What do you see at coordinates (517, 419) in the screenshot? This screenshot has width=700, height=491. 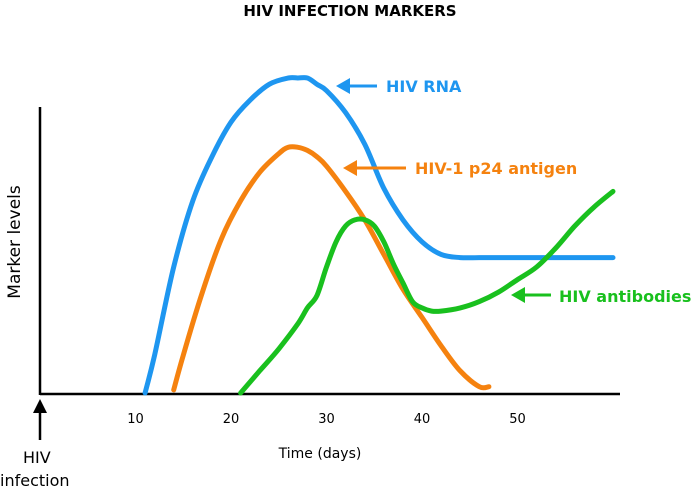 I see `x-tick-label-50: 50` at bounding box center [517, 419].